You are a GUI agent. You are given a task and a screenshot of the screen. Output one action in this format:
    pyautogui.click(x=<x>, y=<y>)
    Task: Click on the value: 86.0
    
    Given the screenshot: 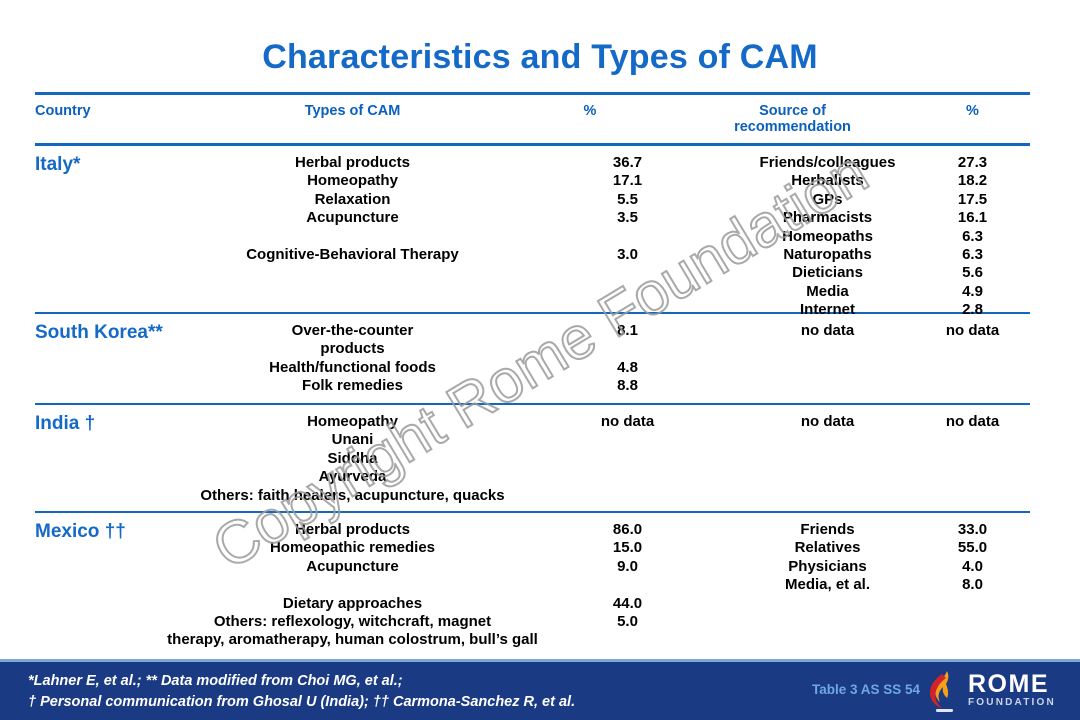 What is the action you would take?
    pyautogui.click(x=627, y=529)
    